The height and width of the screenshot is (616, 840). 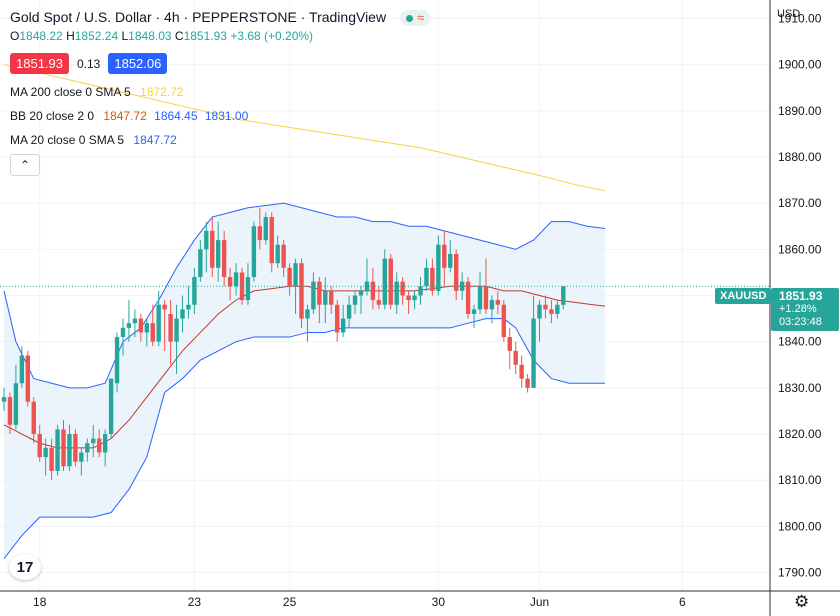 What do you see at coordinates (798, 309) in the screenshot?
I see `last-price-change: +1.28%` at bounding box center [798, 309].